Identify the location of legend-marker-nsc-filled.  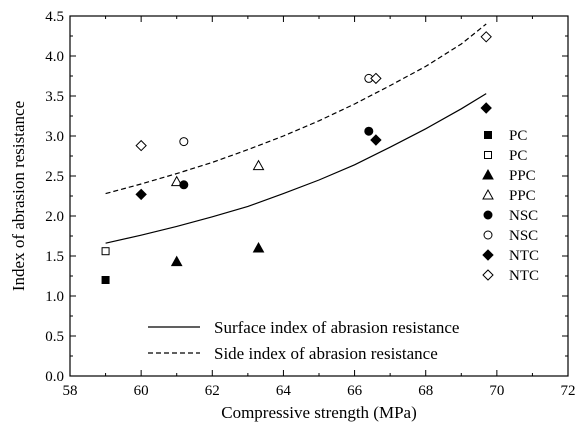
(488, 215).